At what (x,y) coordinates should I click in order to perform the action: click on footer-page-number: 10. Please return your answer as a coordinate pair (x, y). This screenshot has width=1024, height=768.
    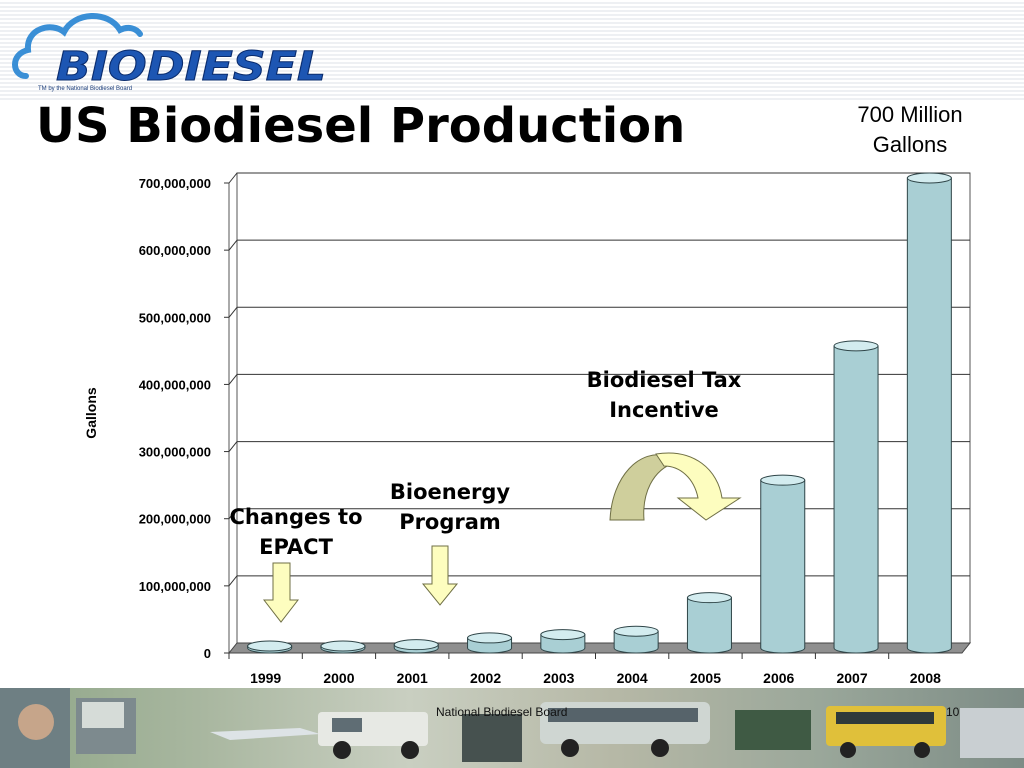
    Looking at the image, I should click on (953, 712).